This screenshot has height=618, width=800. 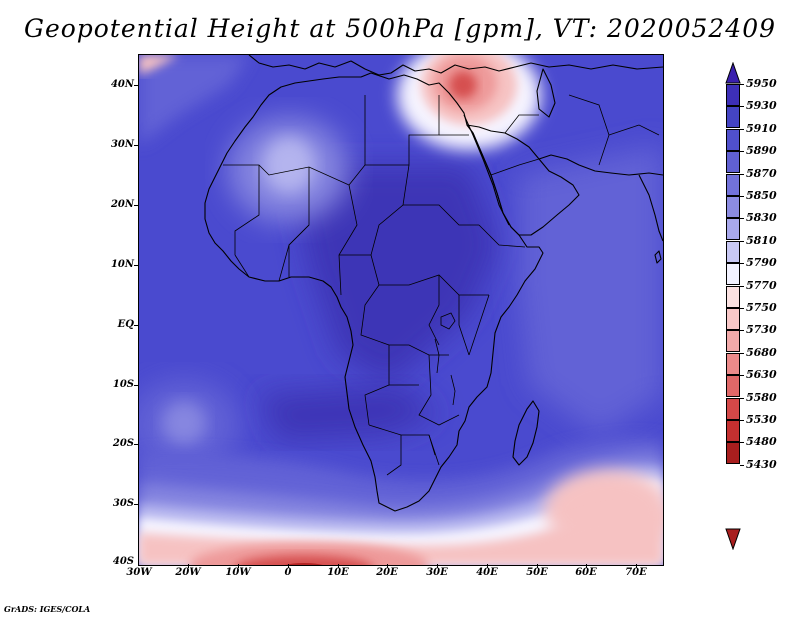 What do you see at coordinates (122, 84) in the screenshot?
I see `lat-label-40n: 40N` at bounding box center [122, 84].